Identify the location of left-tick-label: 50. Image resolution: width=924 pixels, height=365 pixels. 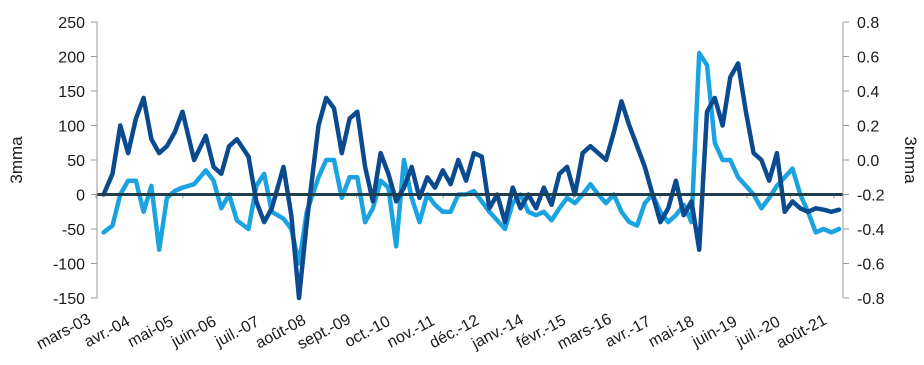
(76, 161).